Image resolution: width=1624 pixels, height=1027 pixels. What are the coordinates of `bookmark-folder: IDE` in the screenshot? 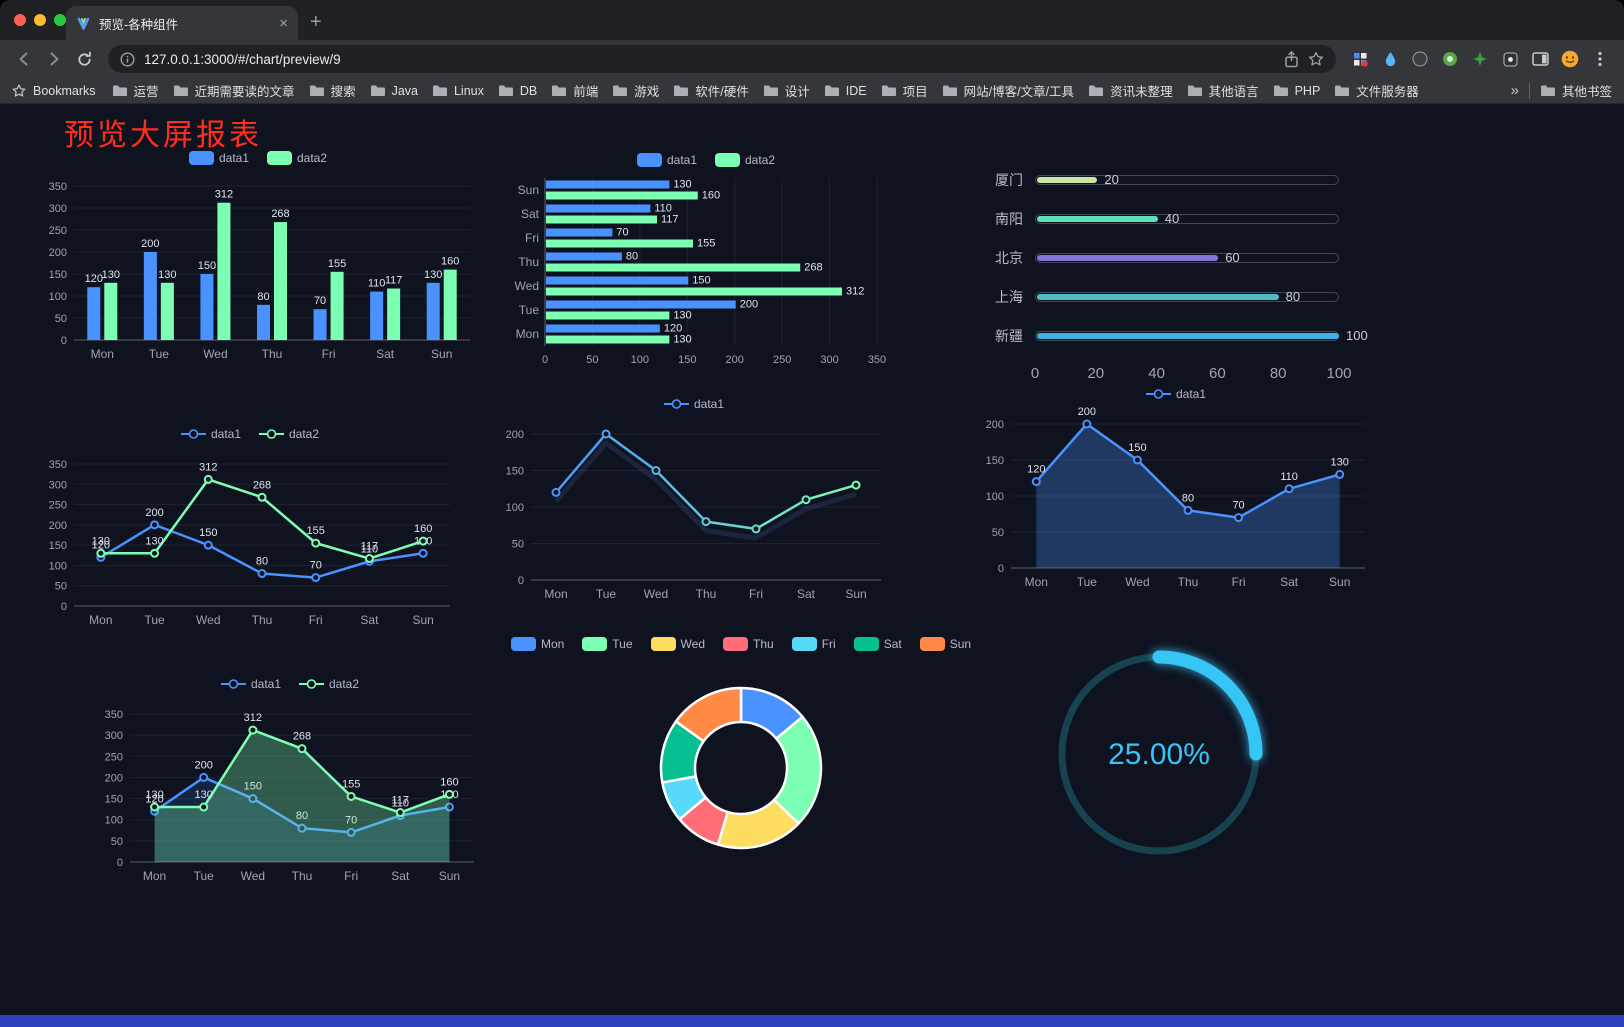 It's located at (845, 91).